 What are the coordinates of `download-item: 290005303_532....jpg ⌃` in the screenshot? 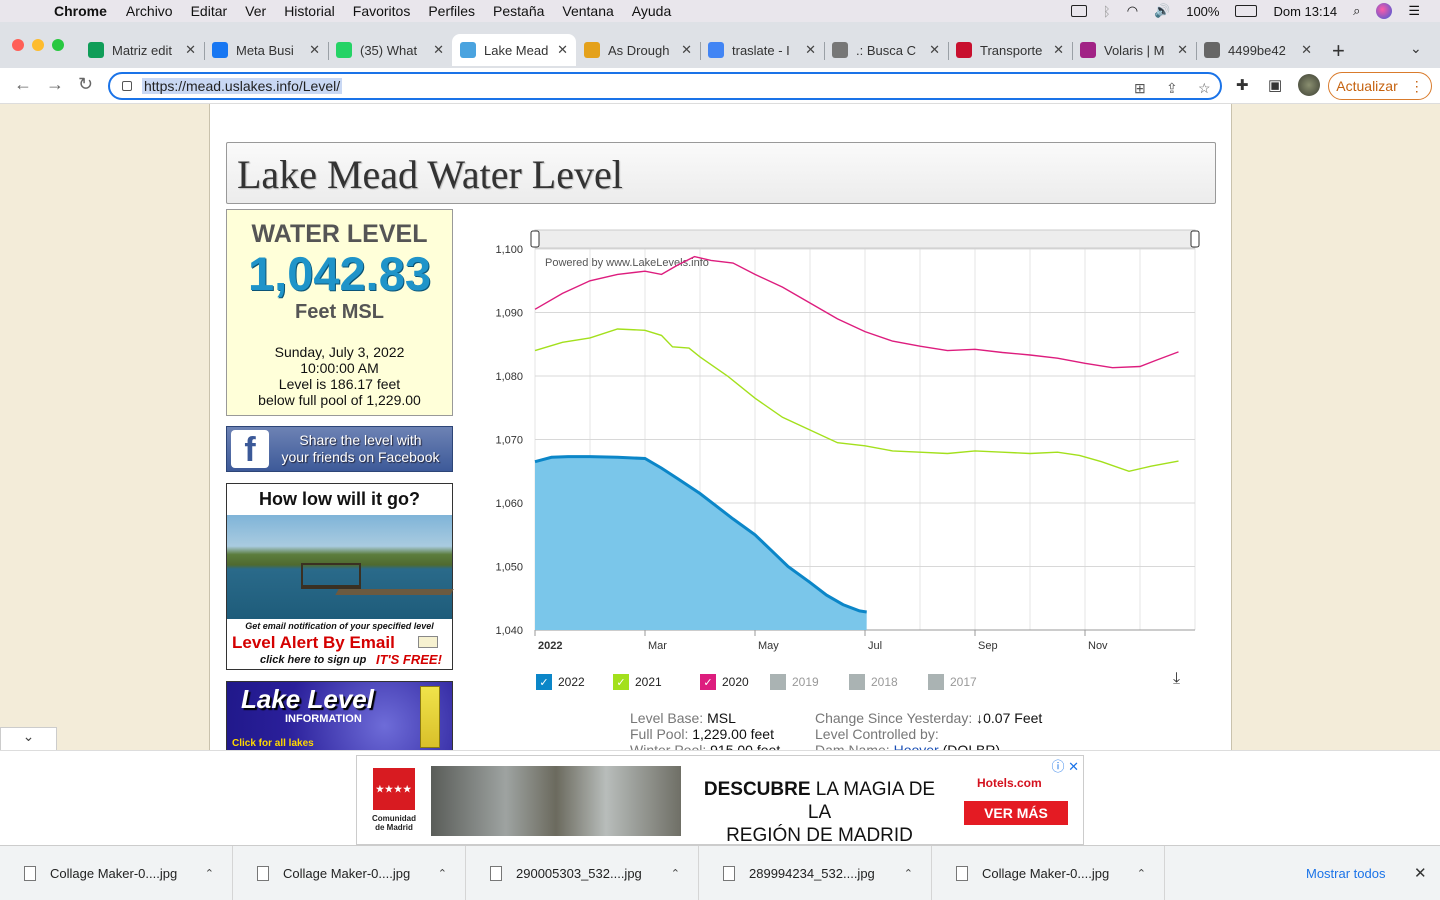 It's located at (582, 873).